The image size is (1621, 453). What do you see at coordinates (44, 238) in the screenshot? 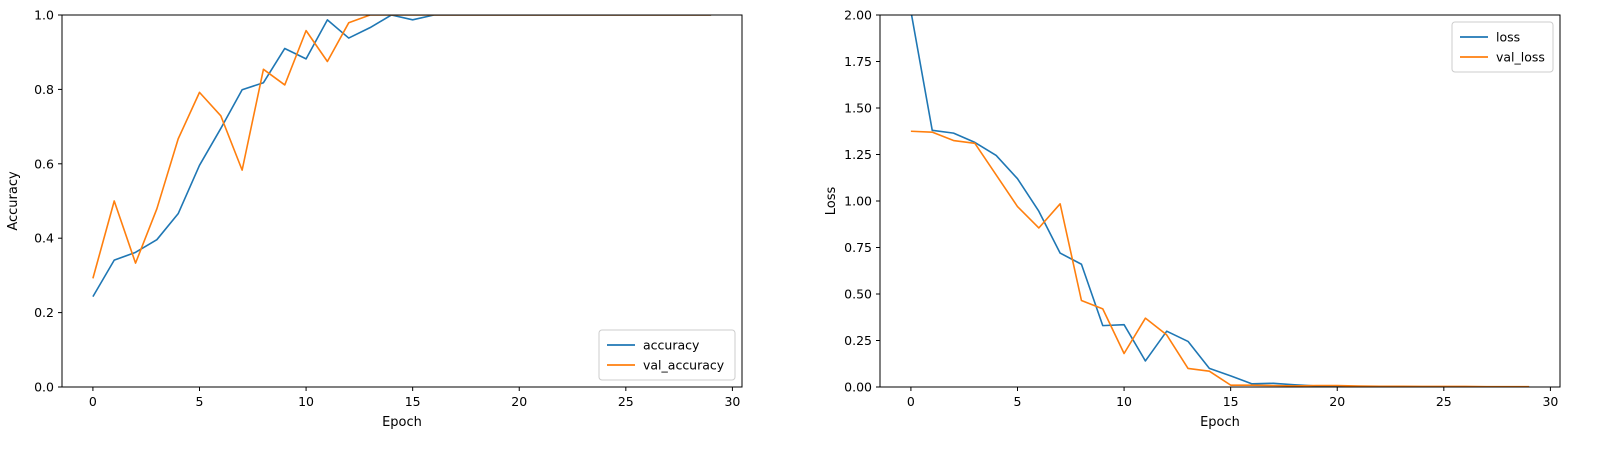
I see `y-tick-label: 0.4` at bounding box center [44, 238].